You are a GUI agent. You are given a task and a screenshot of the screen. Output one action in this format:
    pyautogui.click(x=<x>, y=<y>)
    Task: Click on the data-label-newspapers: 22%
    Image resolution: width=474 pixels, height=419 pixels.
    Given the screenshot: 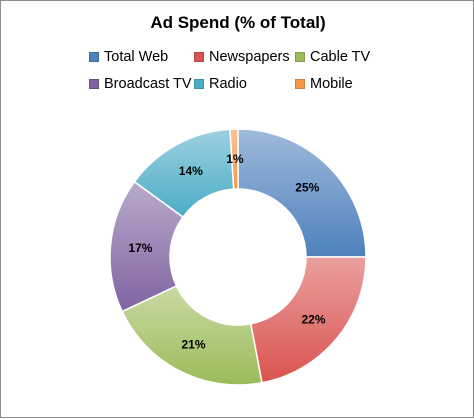 What is the action you would take?
    pyautogui.click(x=313, y=319)
    